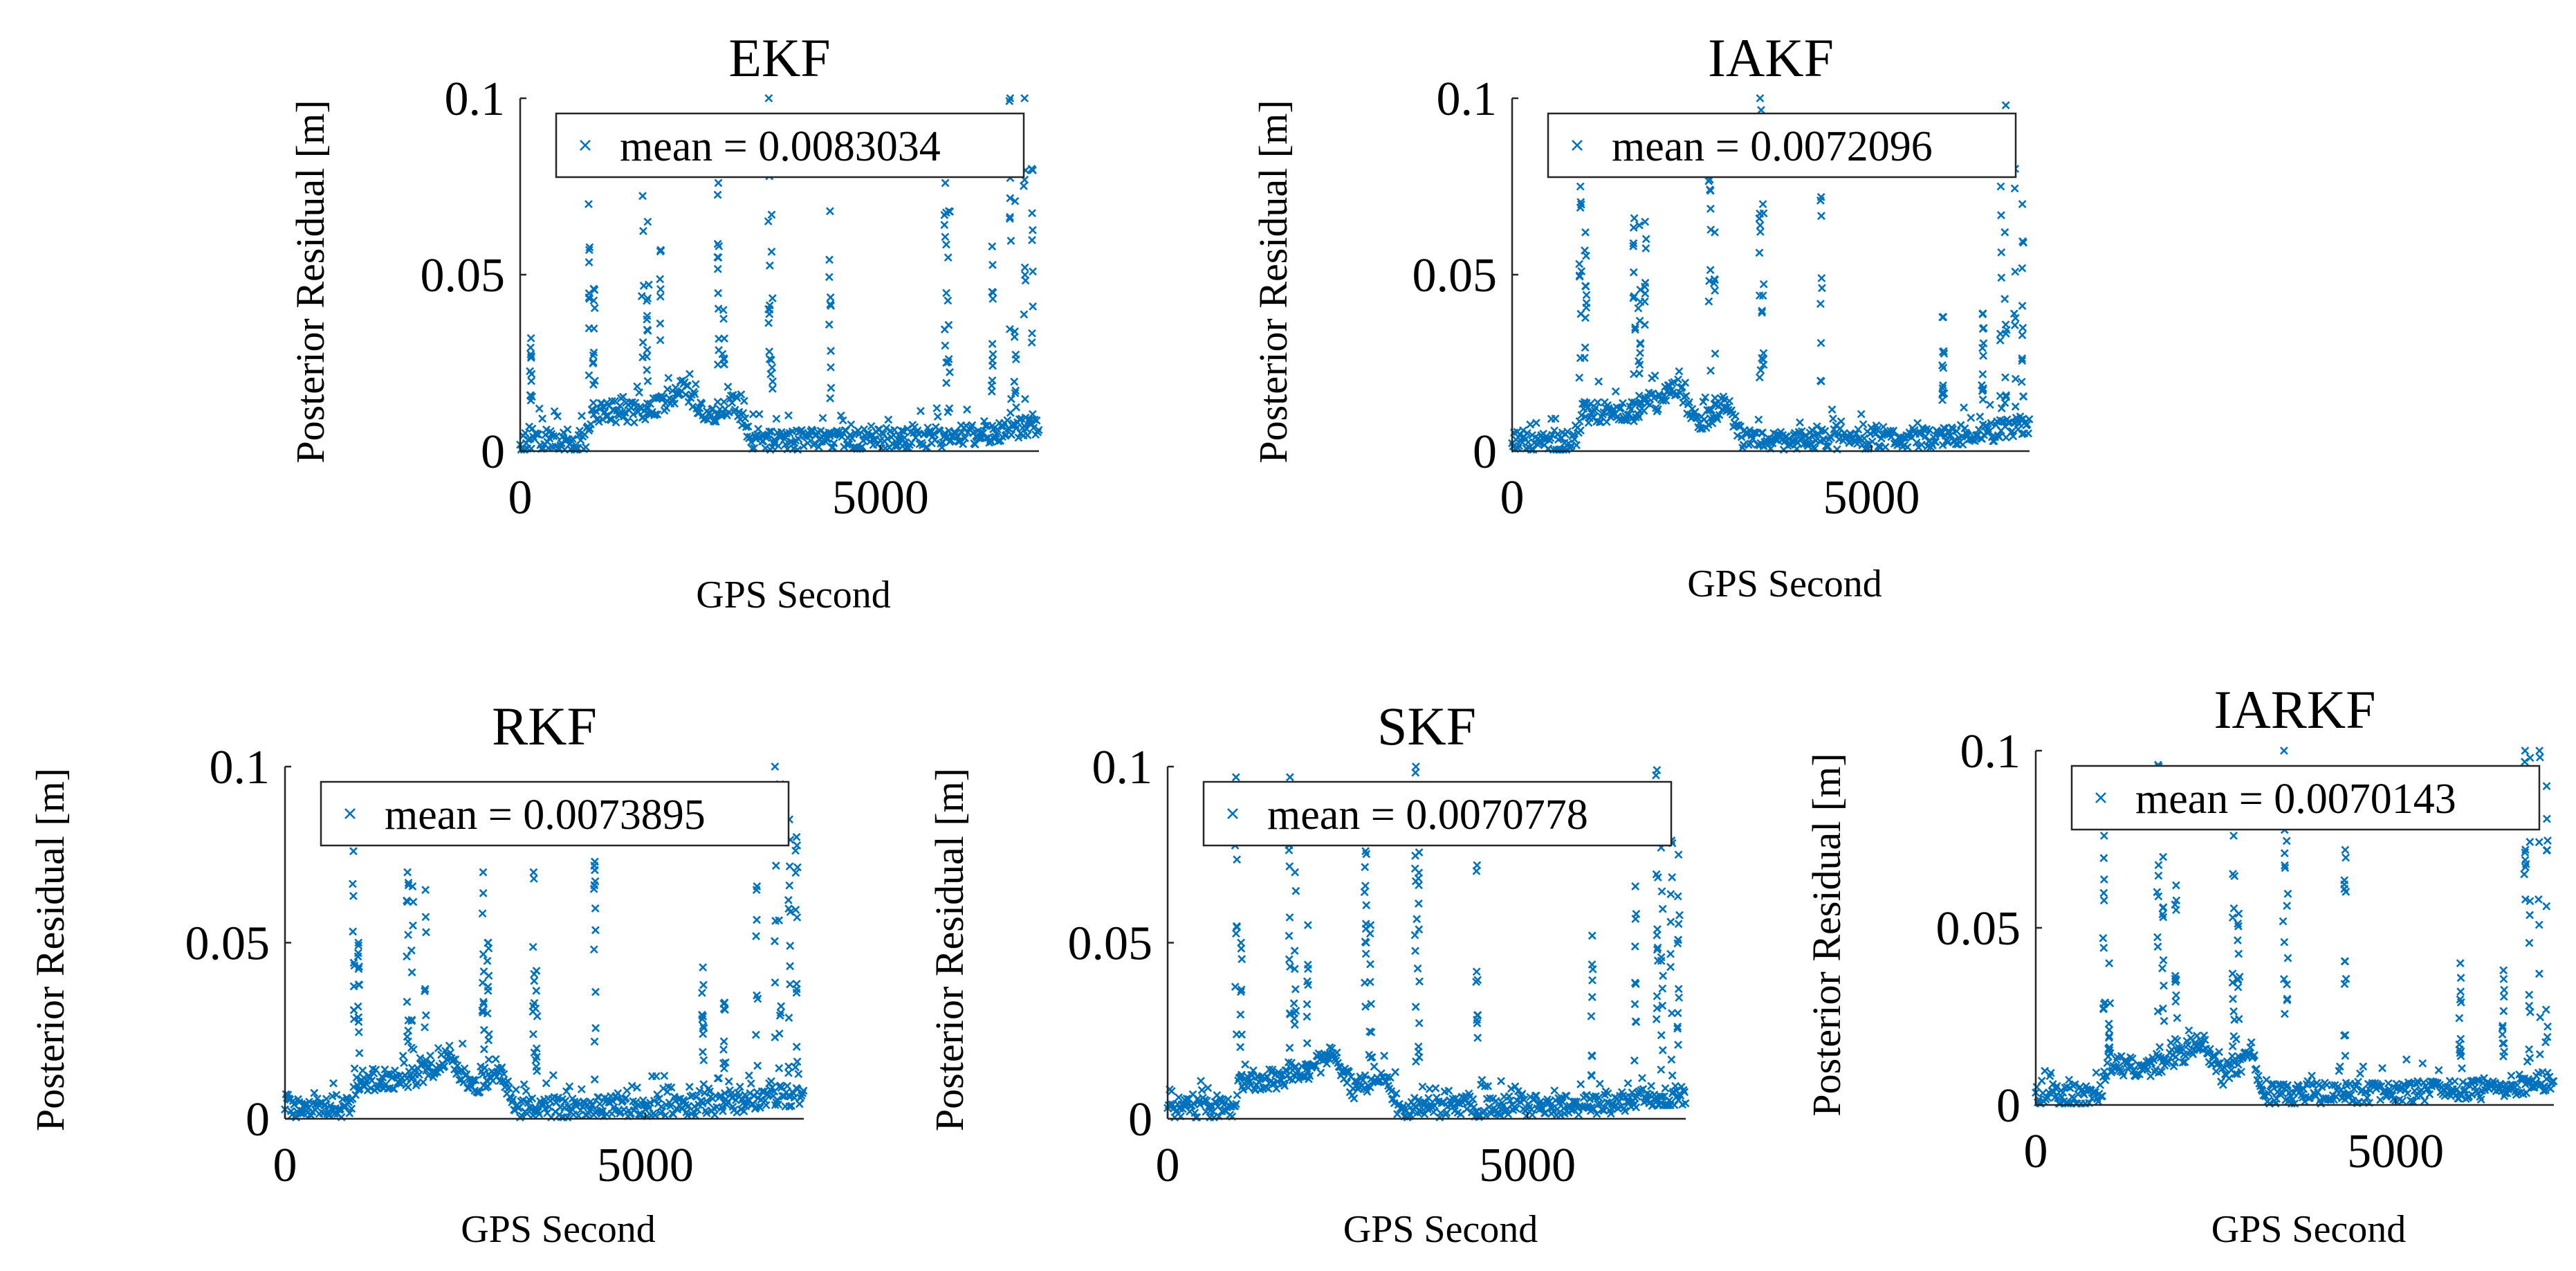  I want to click on x-axis-label: GPS Second, so click(2309, 1229).